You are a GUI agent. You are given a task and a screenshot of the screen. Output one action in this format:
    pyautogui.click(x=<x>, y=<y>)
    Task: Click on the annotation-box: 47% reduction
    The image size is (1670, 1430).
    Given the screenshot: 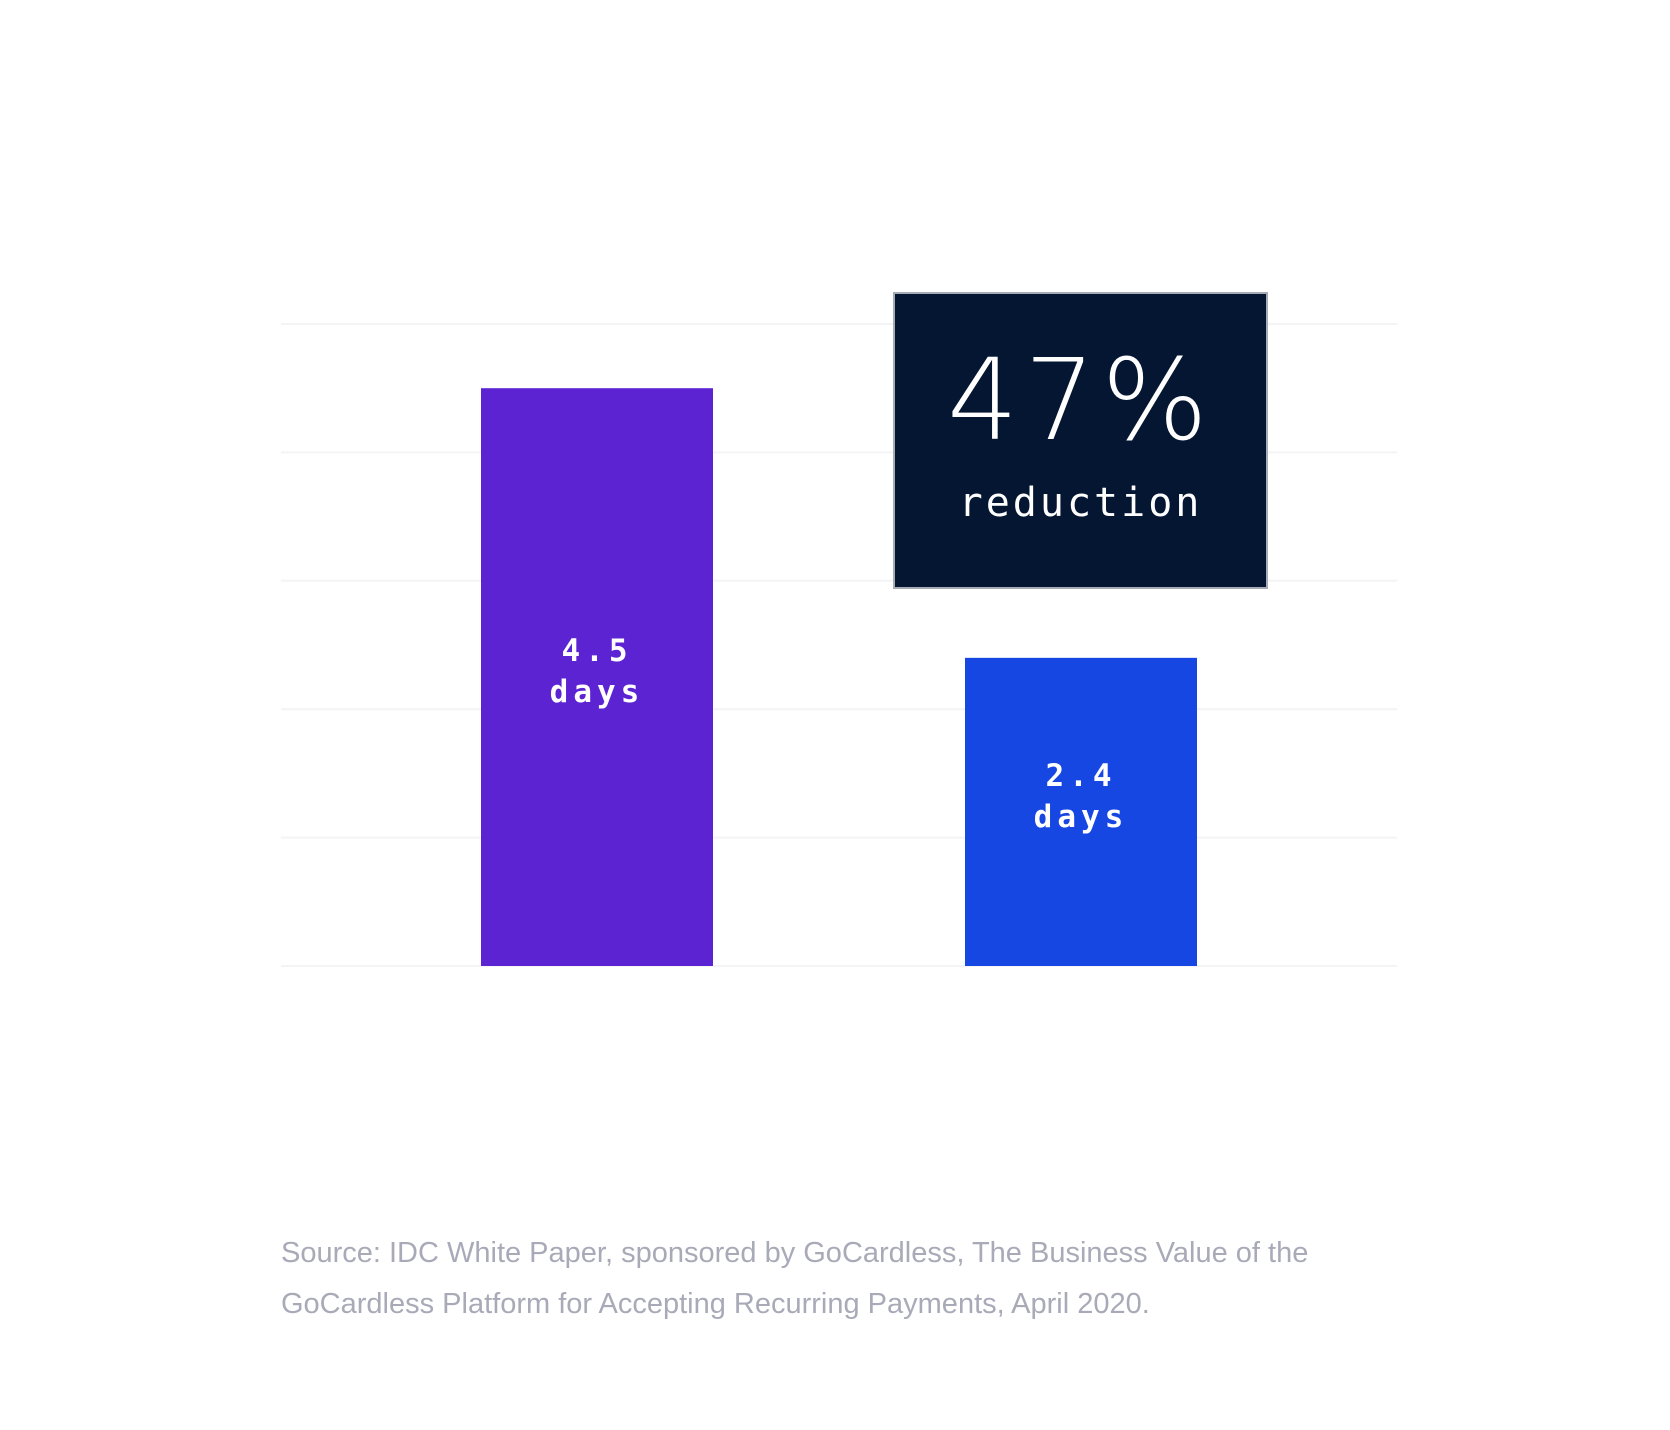 What is the action you would take?
    pyautogui.click(x=1080, y=440)
    